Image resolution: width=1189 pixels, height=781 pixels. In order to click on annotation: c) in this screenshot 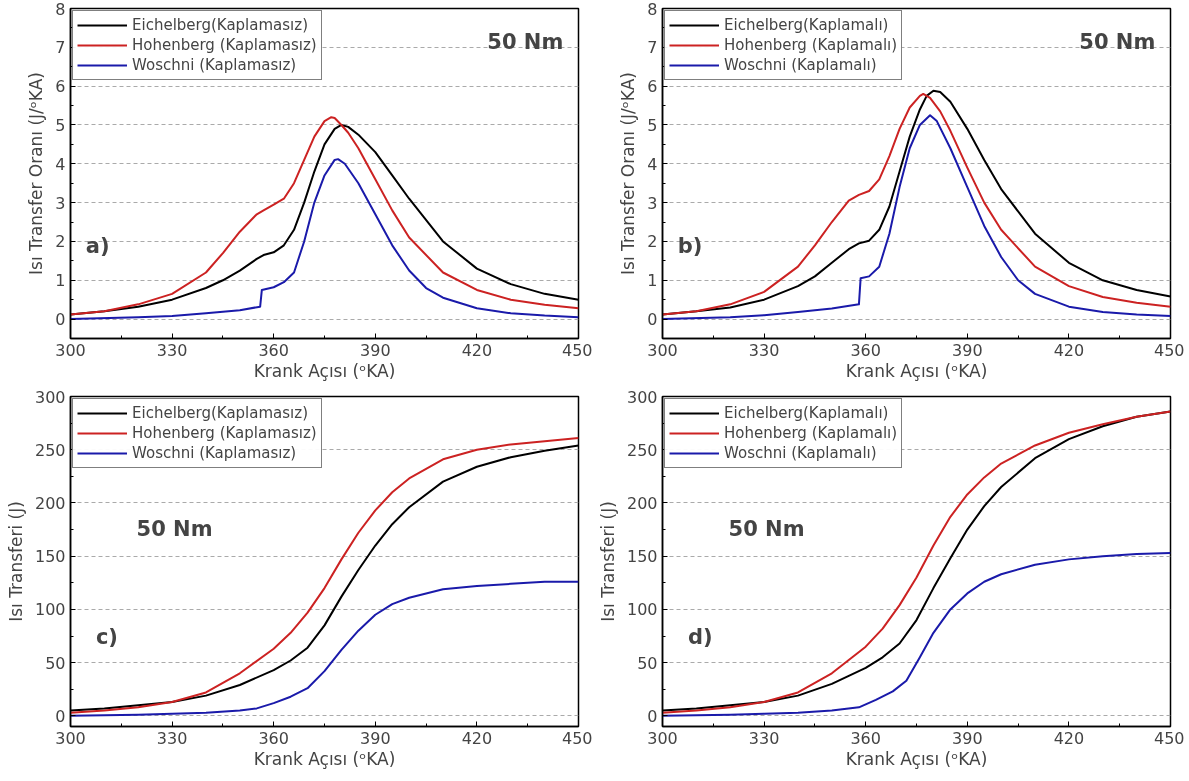, I will do `click(106, 637)`.